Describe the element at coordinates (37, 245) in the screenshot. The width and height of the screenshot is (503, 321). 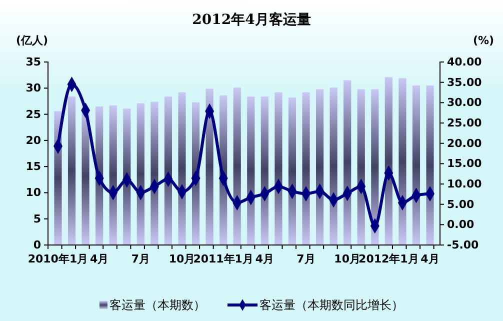
I see `y-tick-label: 0` at that location.